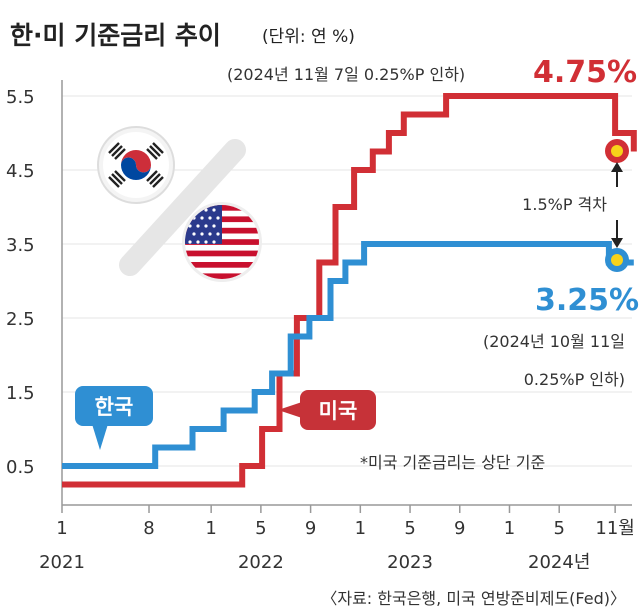 Image resolution: width=640 pixels, height=616 pixels. Describe the element at coordinates (617, 151) in the screenshot. I see `us-end-marker` at that location.